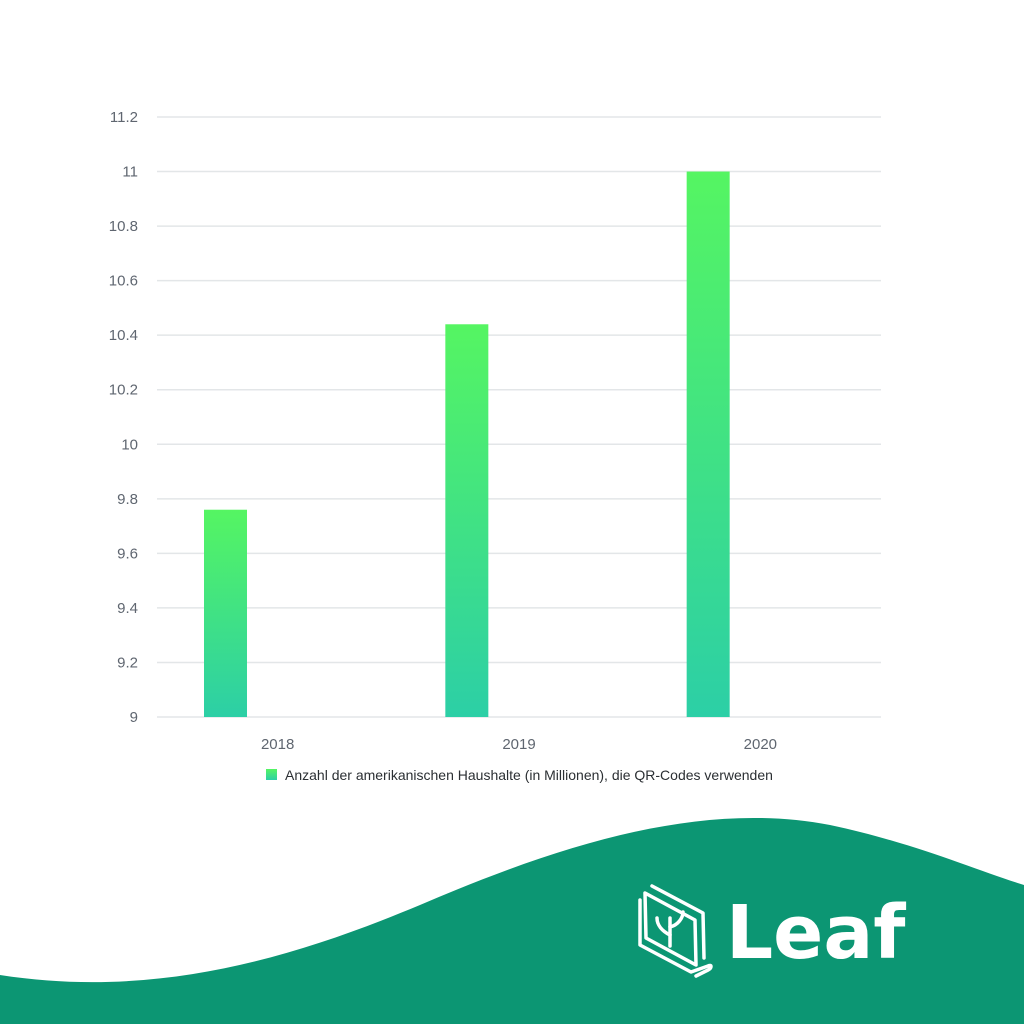  What do you see at coordinates (708, 444) in the screenshot?
I see `bar-2020` at bounding box center [708, 444].